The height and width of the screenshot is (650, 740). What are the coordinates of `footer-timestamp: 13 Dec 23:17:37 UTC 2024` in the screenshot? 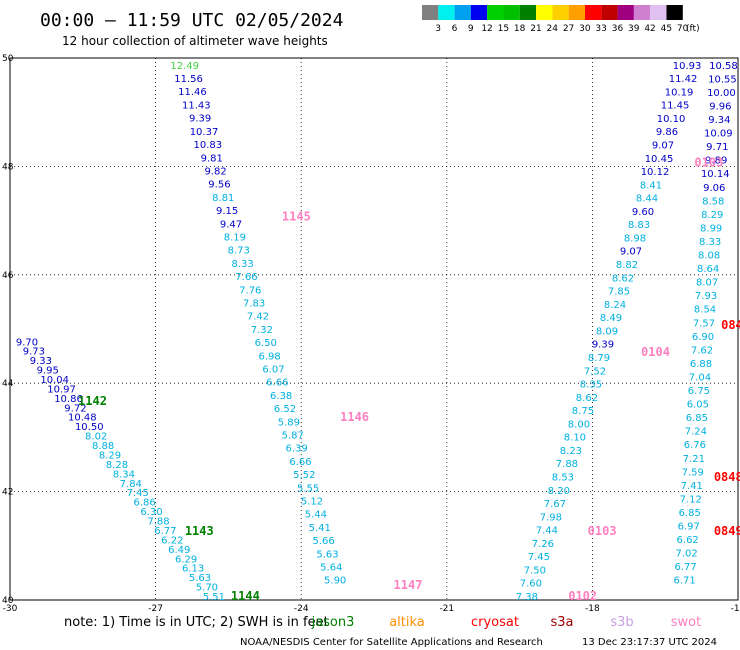 It's located at (649, 642).